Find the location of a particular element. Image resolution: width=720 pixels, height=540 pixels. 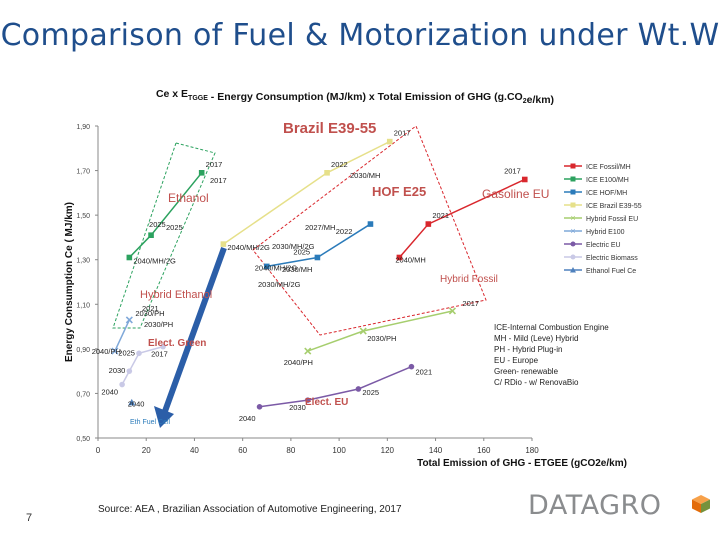

glossary-line: EU - Europe is located at coordinates (516, 360).